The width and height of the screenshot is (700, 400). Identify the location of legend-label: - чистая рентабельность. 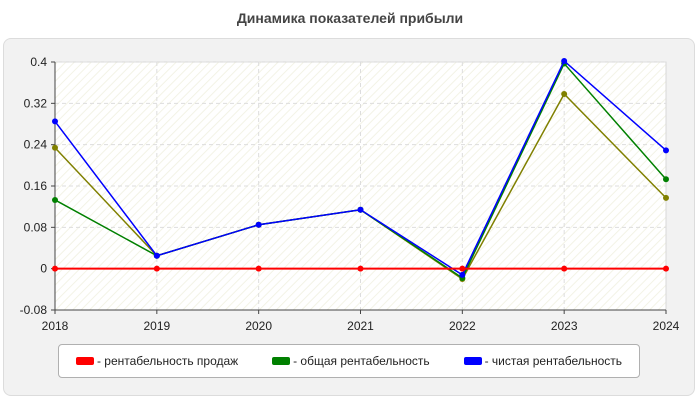
(553, 361).